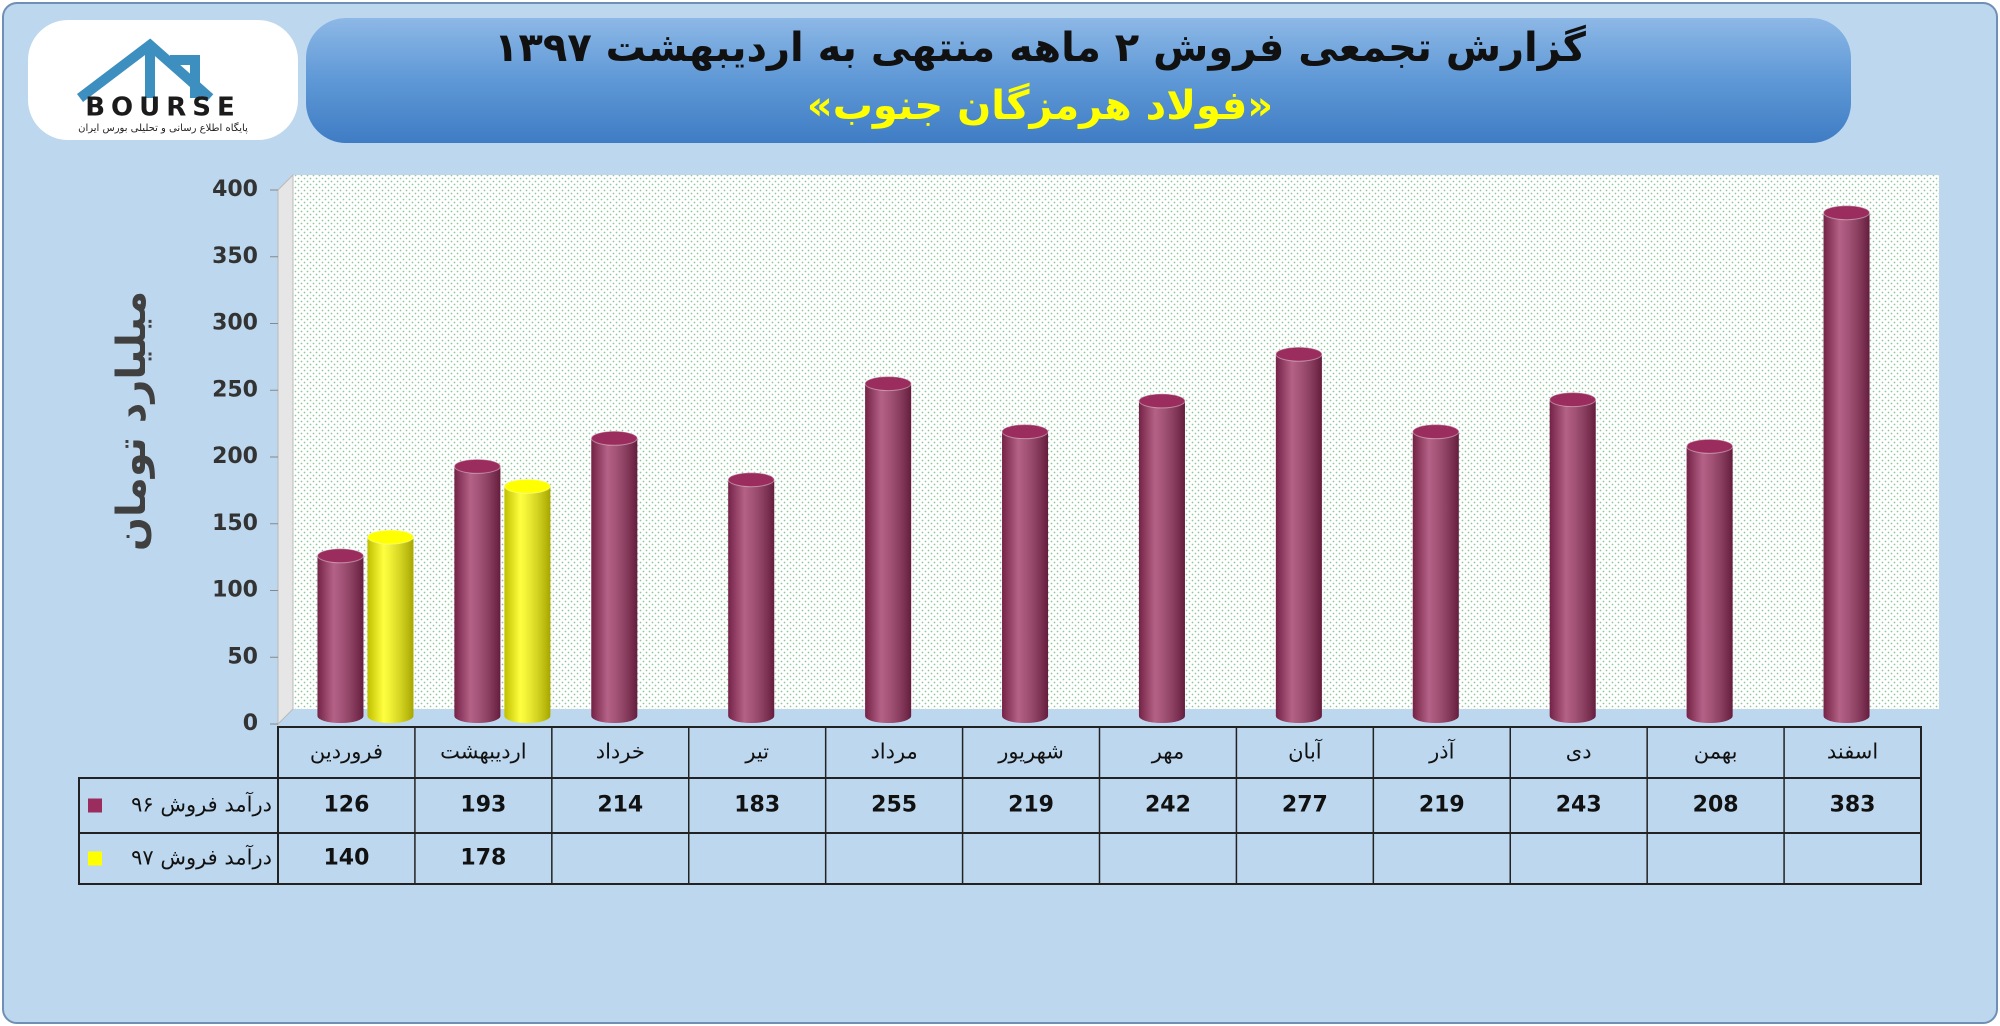 The height and width of the screenshot is (1026, 2000). Describe the element at coordinates (235, 523) in the screenshot. I see `y-tick-label: 150` at that location.